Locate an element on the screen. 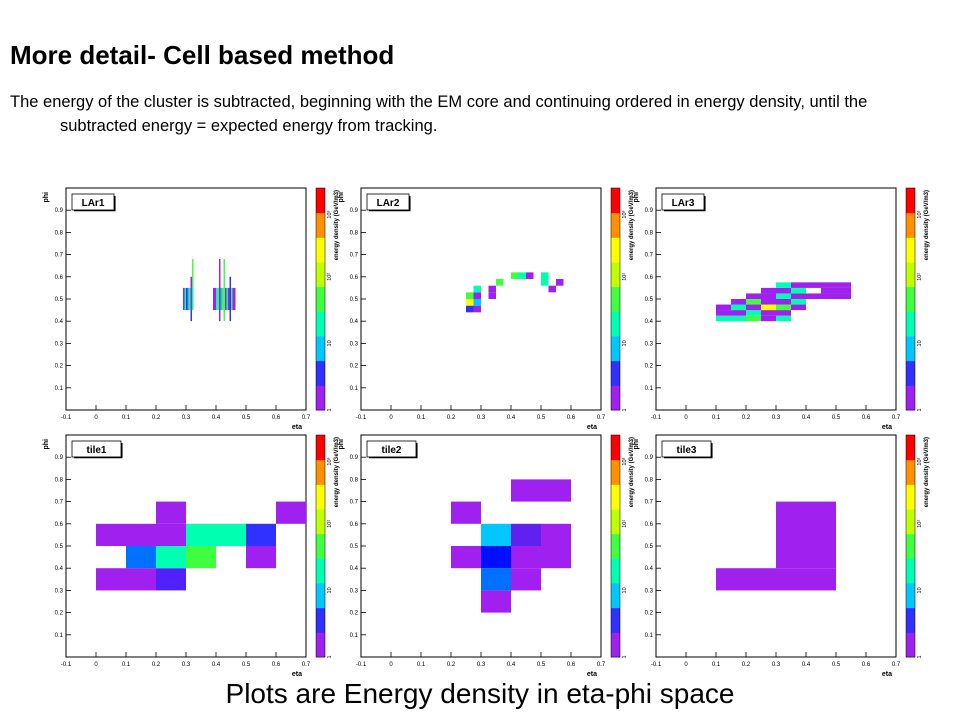 This screenshot has width=960, height=720. y-axis-label: phi is located at coordinates (636, 444).